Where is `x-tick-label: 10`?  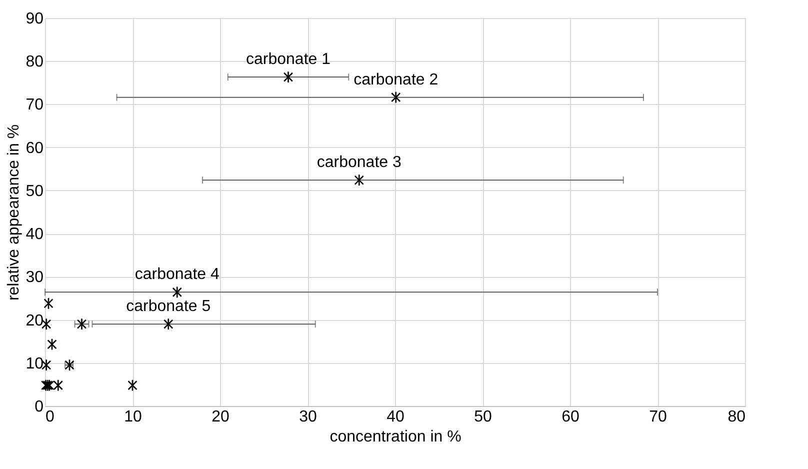
x-tick-label: 10 is located at coordinates (133, 417).